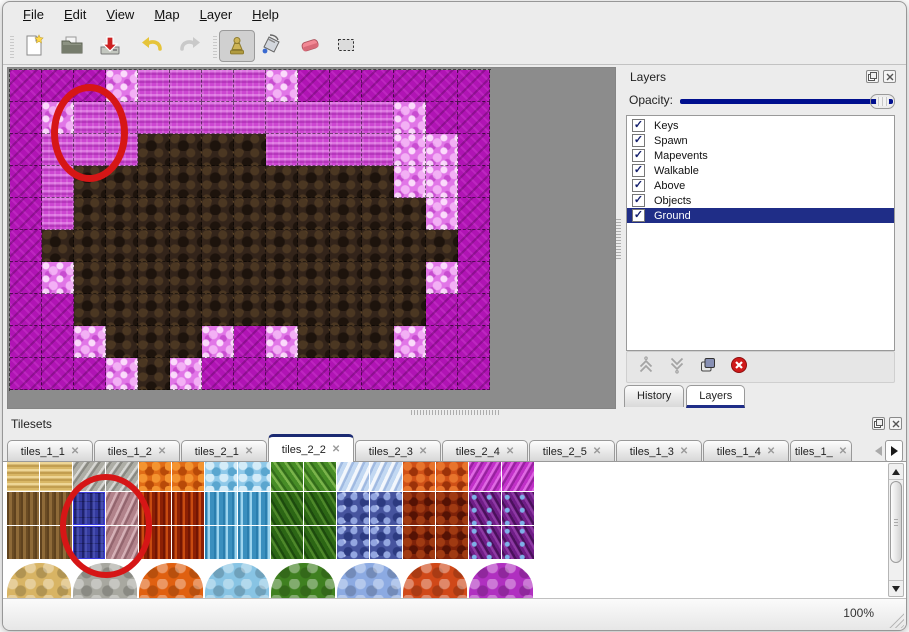  What do you see at coordinates (894, 451) in the screenshot?
I see `scroll-tabs-right-button` at bounding box center [894, 451].